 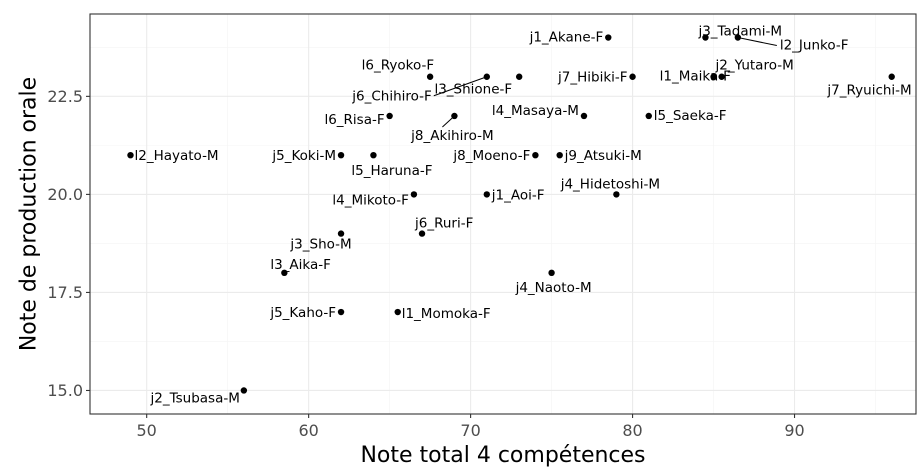 What do you see at coordinates (302, 313) in the screenshot?
I see `point-label: j5_Kaho-F` at bounding box center [302, 313].